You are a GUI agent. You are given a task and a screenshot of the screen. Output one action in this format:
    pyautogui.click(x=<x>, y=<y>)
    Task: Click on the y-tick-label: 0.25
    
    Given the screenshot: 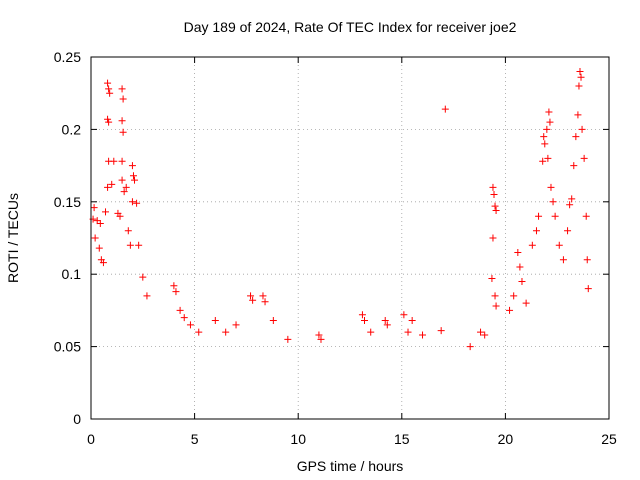 What is the action you would take?
    pyautogui.click(x=67, y=57)
    